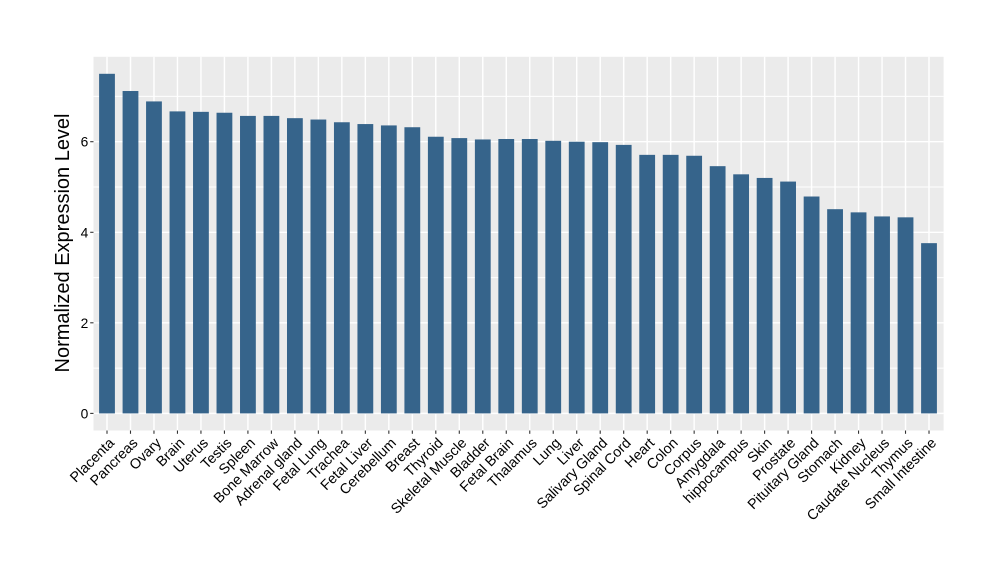 The width and height of the screenshot is (1000, 580). Describe the element at coordinates (85, 323) in the screenshot. I see `svg-text: 2` at that location.